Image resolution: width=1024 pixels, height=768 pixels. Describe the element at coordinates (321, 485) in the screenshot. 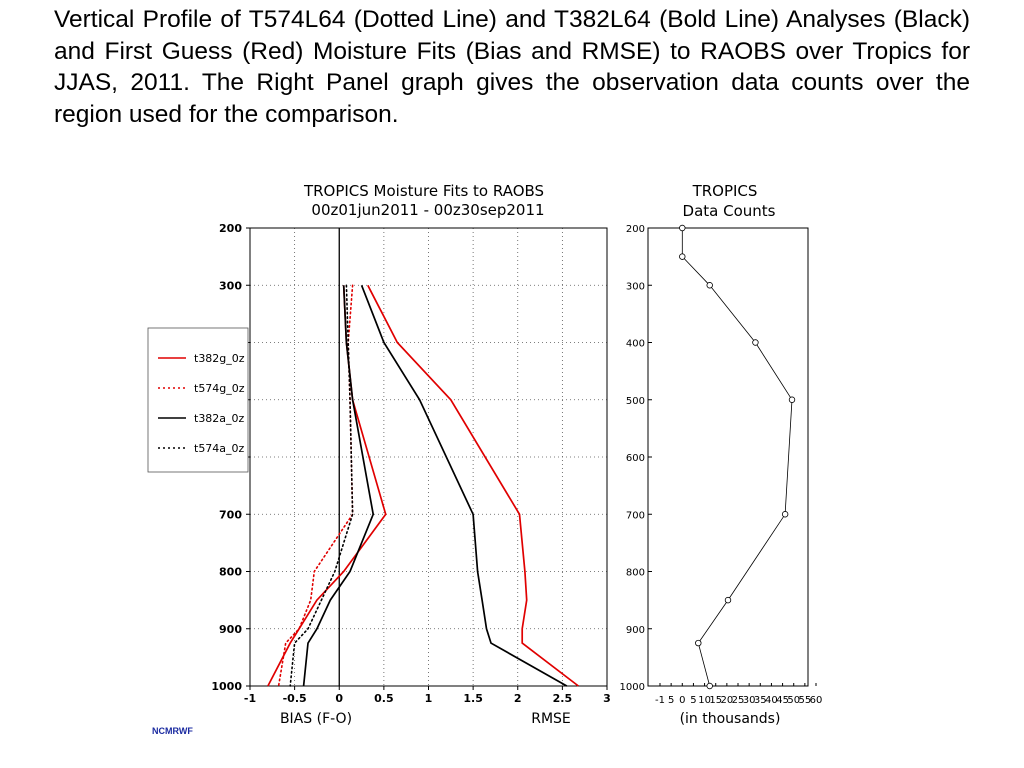

I see `series-line-t574a-0z-bias` at that location.